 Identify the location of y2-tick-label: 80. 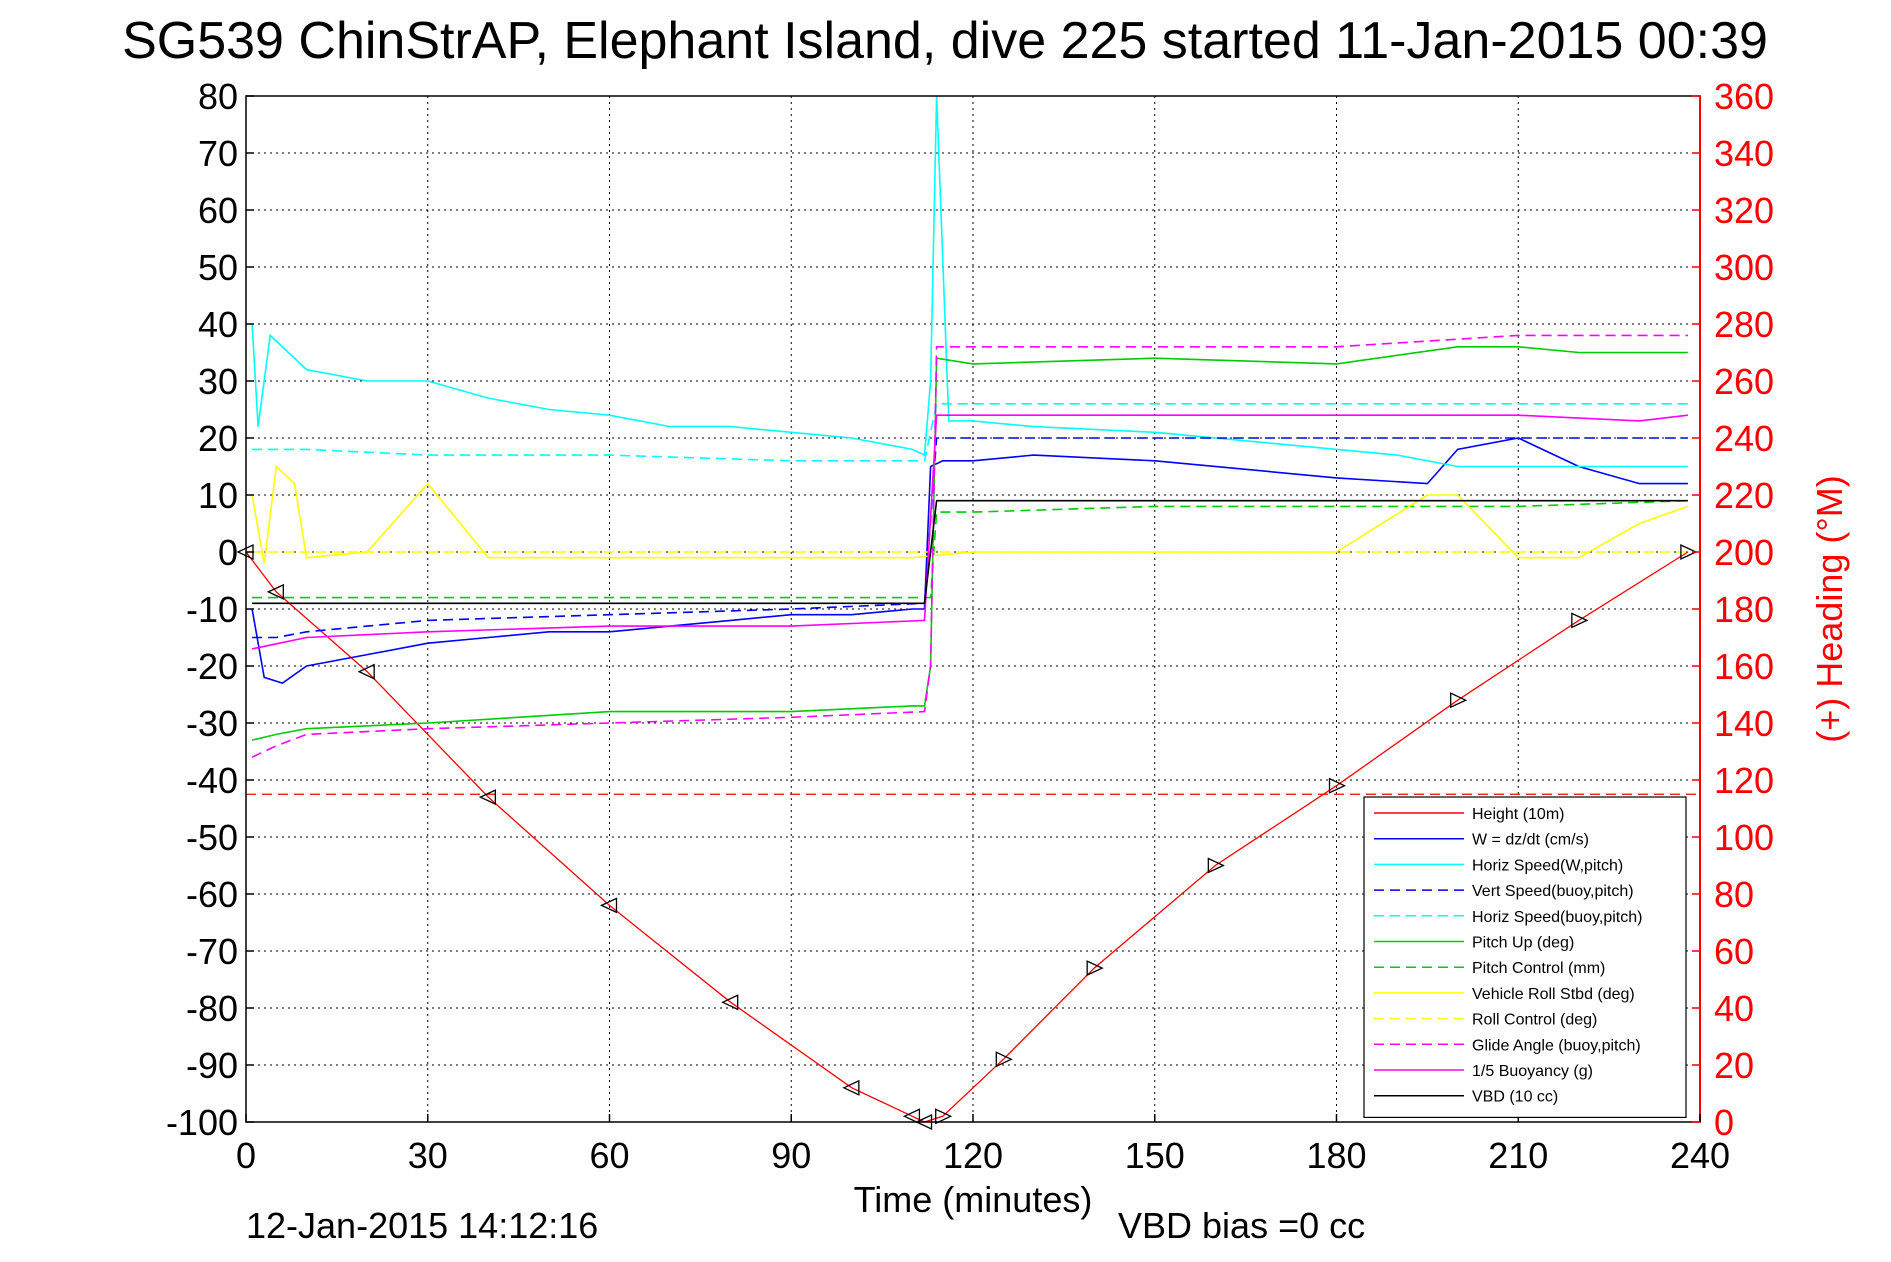
(1734, 894).